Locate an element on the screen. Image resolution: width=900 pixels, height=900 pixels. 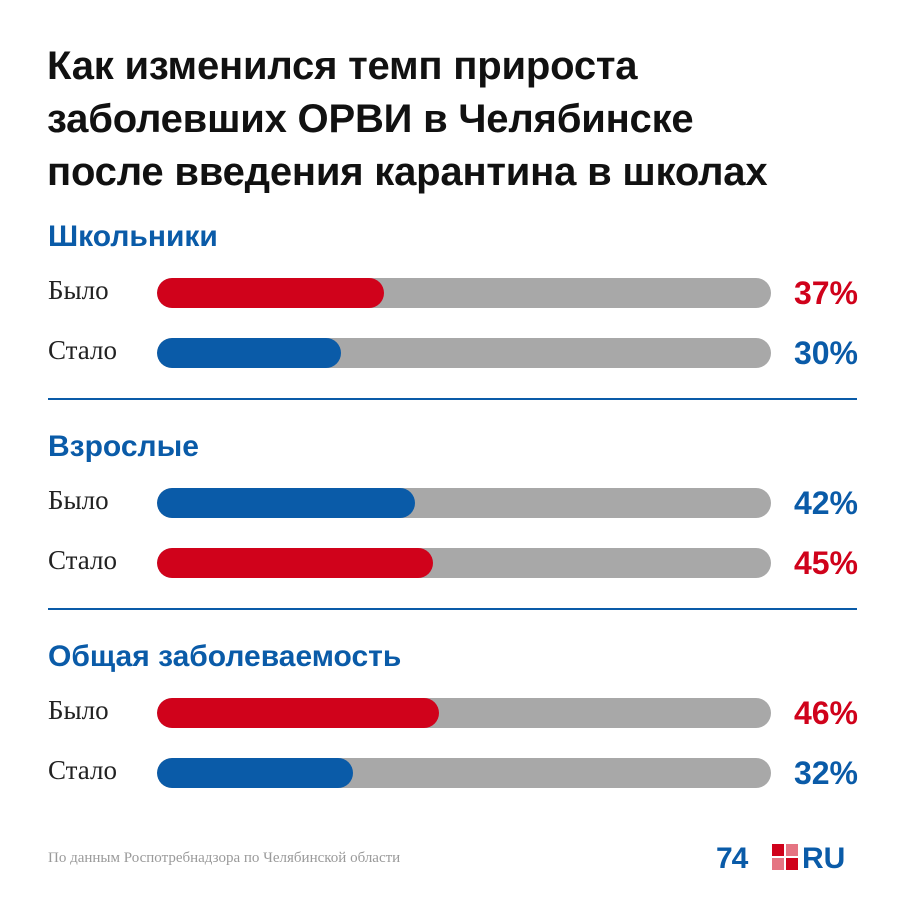
bar-value: 46% is located at coordinates (825, 713).